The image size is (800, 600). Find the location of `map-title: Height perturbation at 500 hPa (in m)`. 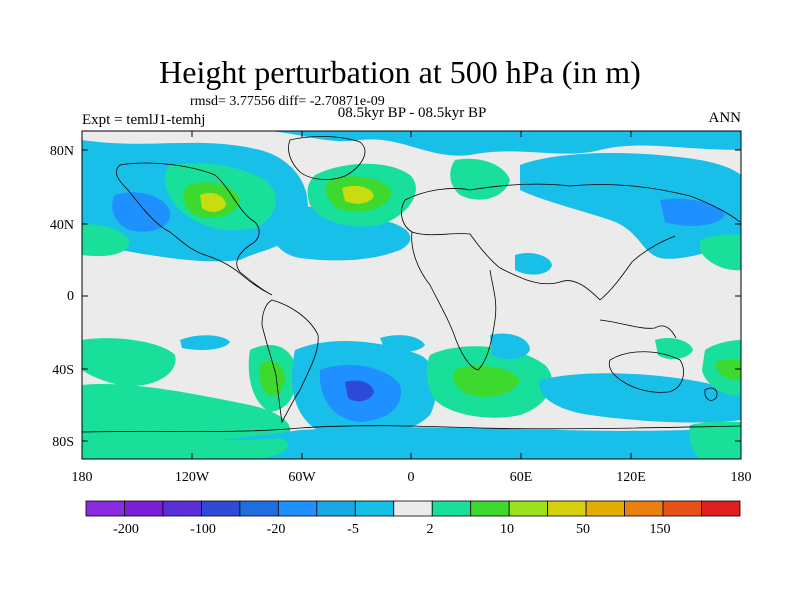

map-title: Height perturbation at 500 hPa (in m) is located at coordinates (400, 72).